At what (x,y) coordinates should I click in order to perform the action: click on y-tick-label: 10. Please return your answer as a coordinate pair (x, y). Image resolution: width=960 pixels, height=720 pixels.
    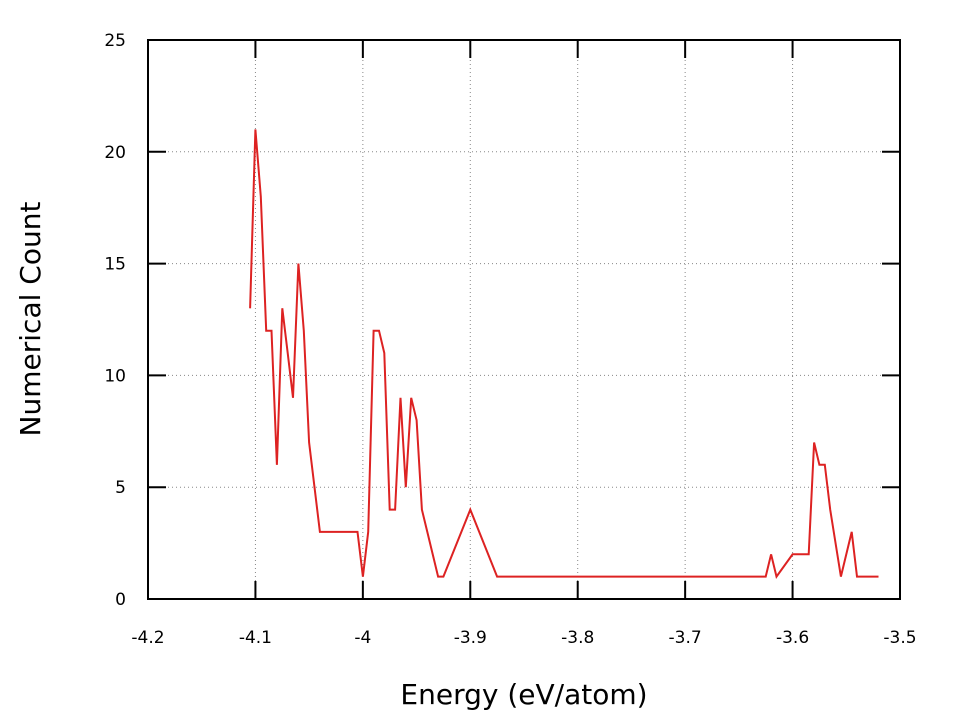
    Looking at the image, I should click on (115, 376).